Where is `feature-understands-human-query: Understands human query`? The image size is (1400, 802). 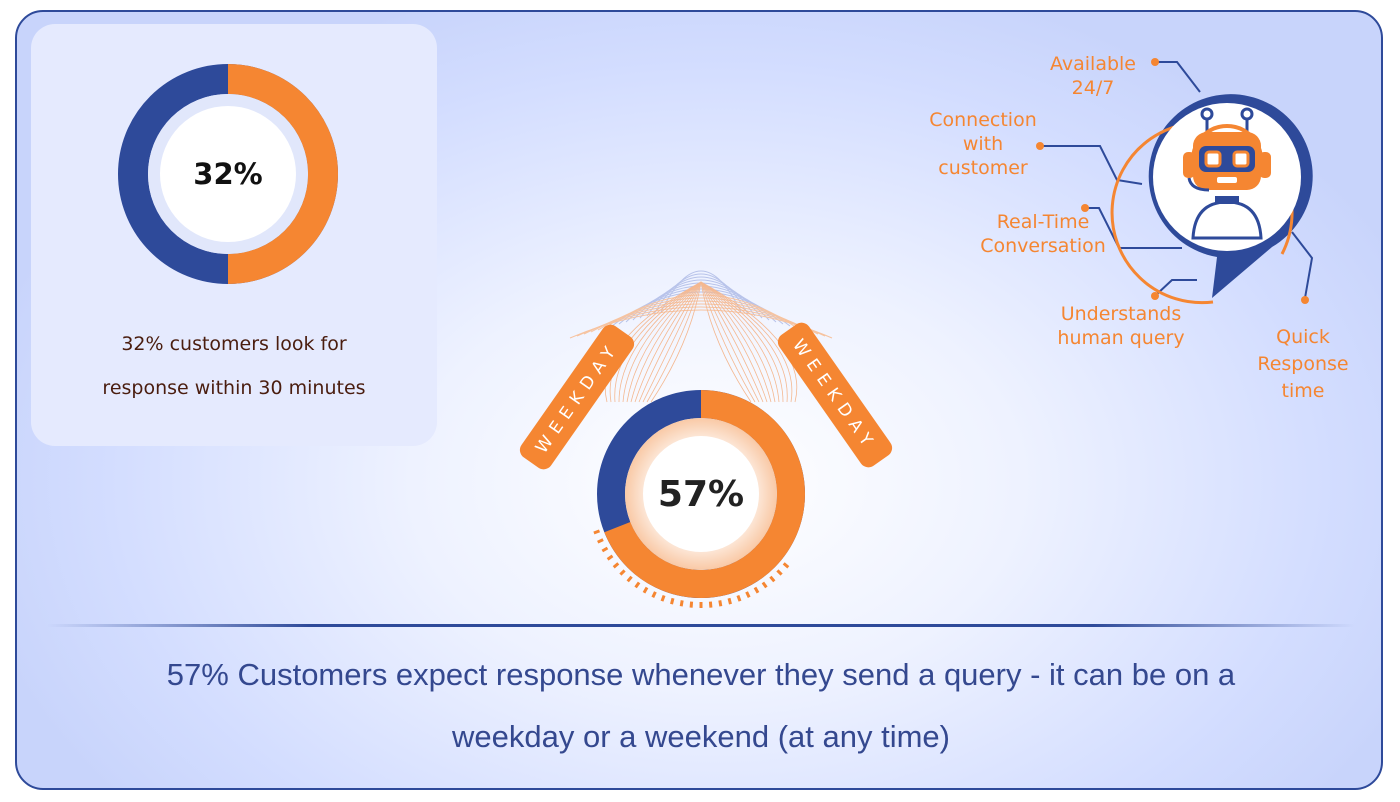 feature-understands-human-query: Understands human query is located at coordinates (1121, 326).